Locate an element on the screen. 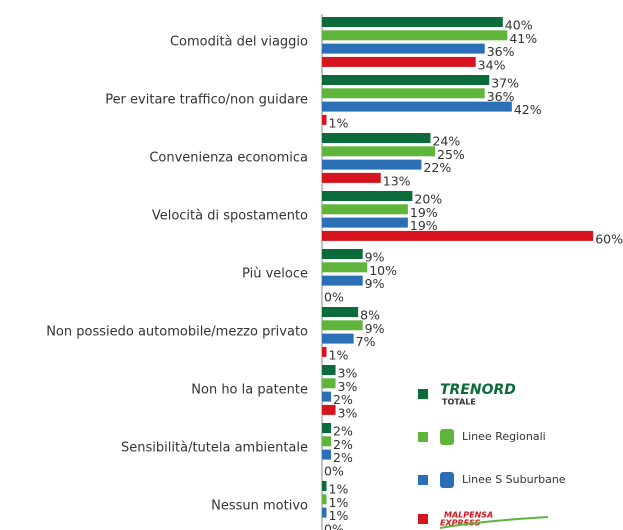  value-label: 24% is located at coordinates (446, 141).